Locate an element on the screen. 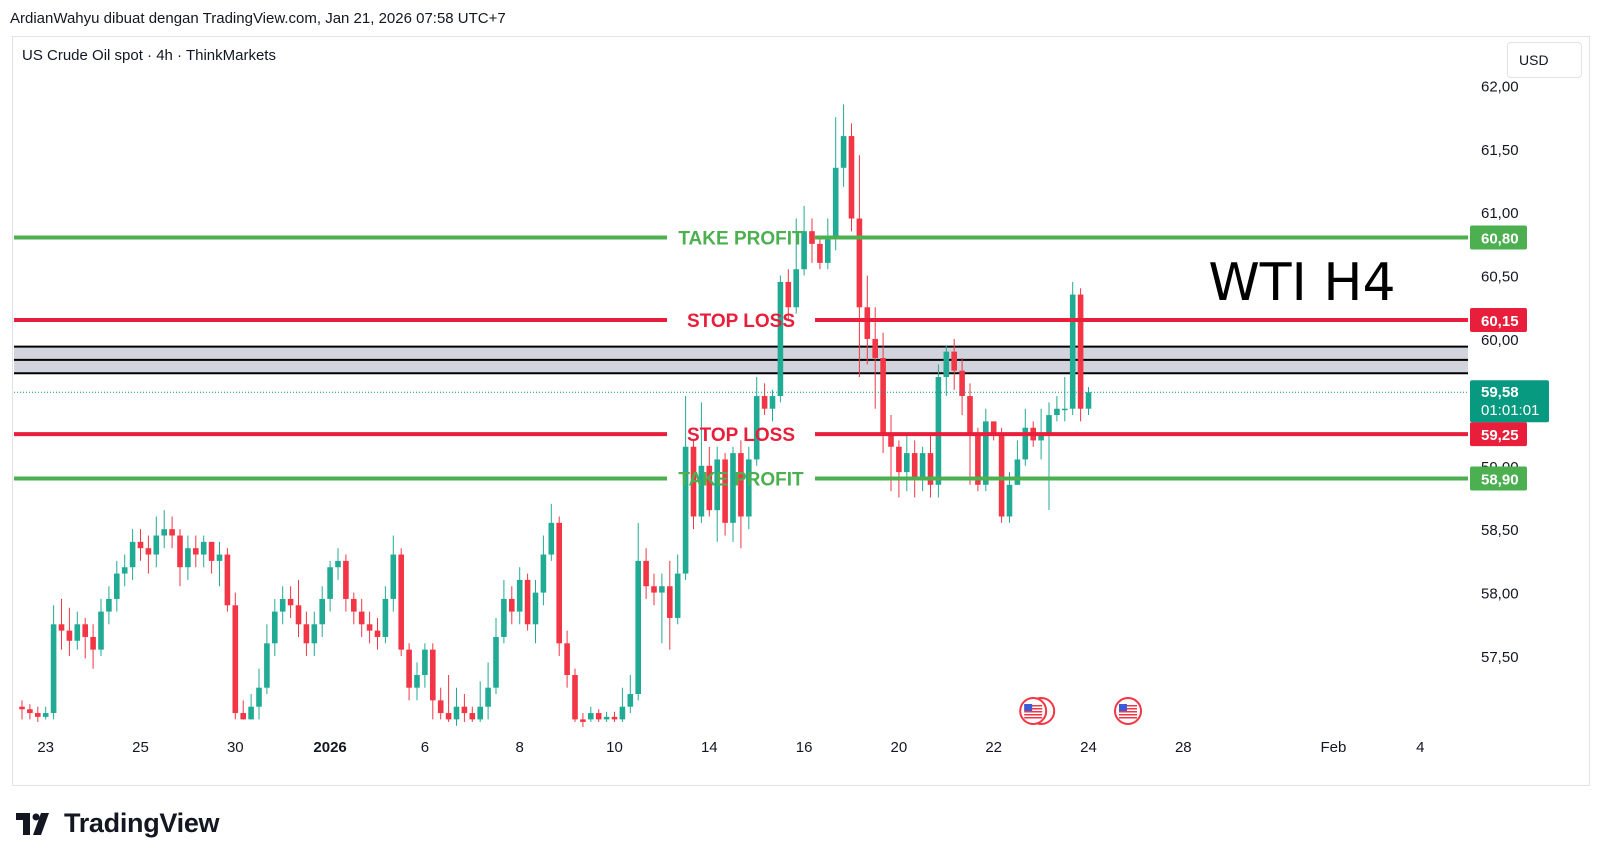 The image size is (1600, 860). x-tick-label: 6 is located at coordinates (425, 747).